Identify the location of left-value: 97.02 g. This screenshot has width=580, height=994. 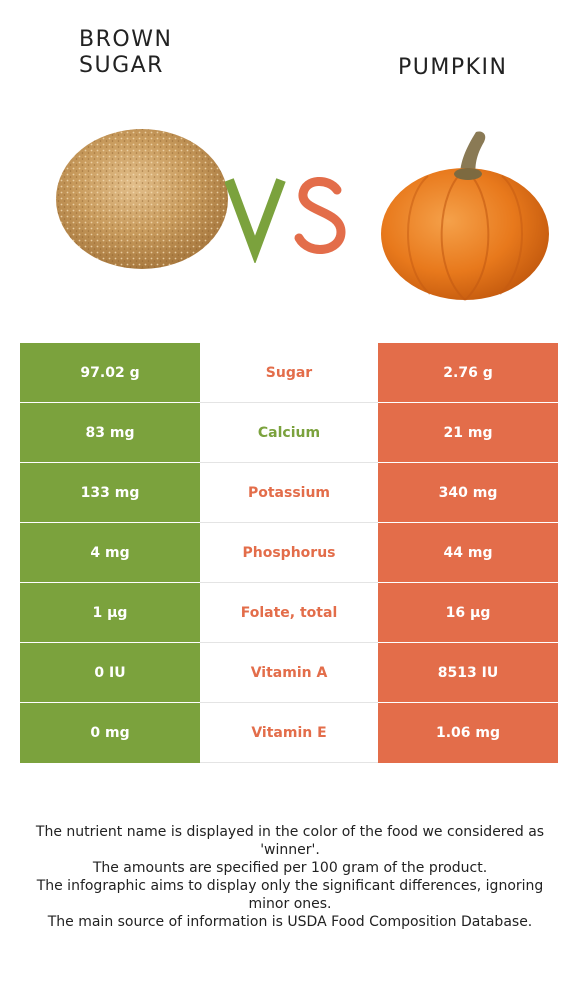
(110, 373).